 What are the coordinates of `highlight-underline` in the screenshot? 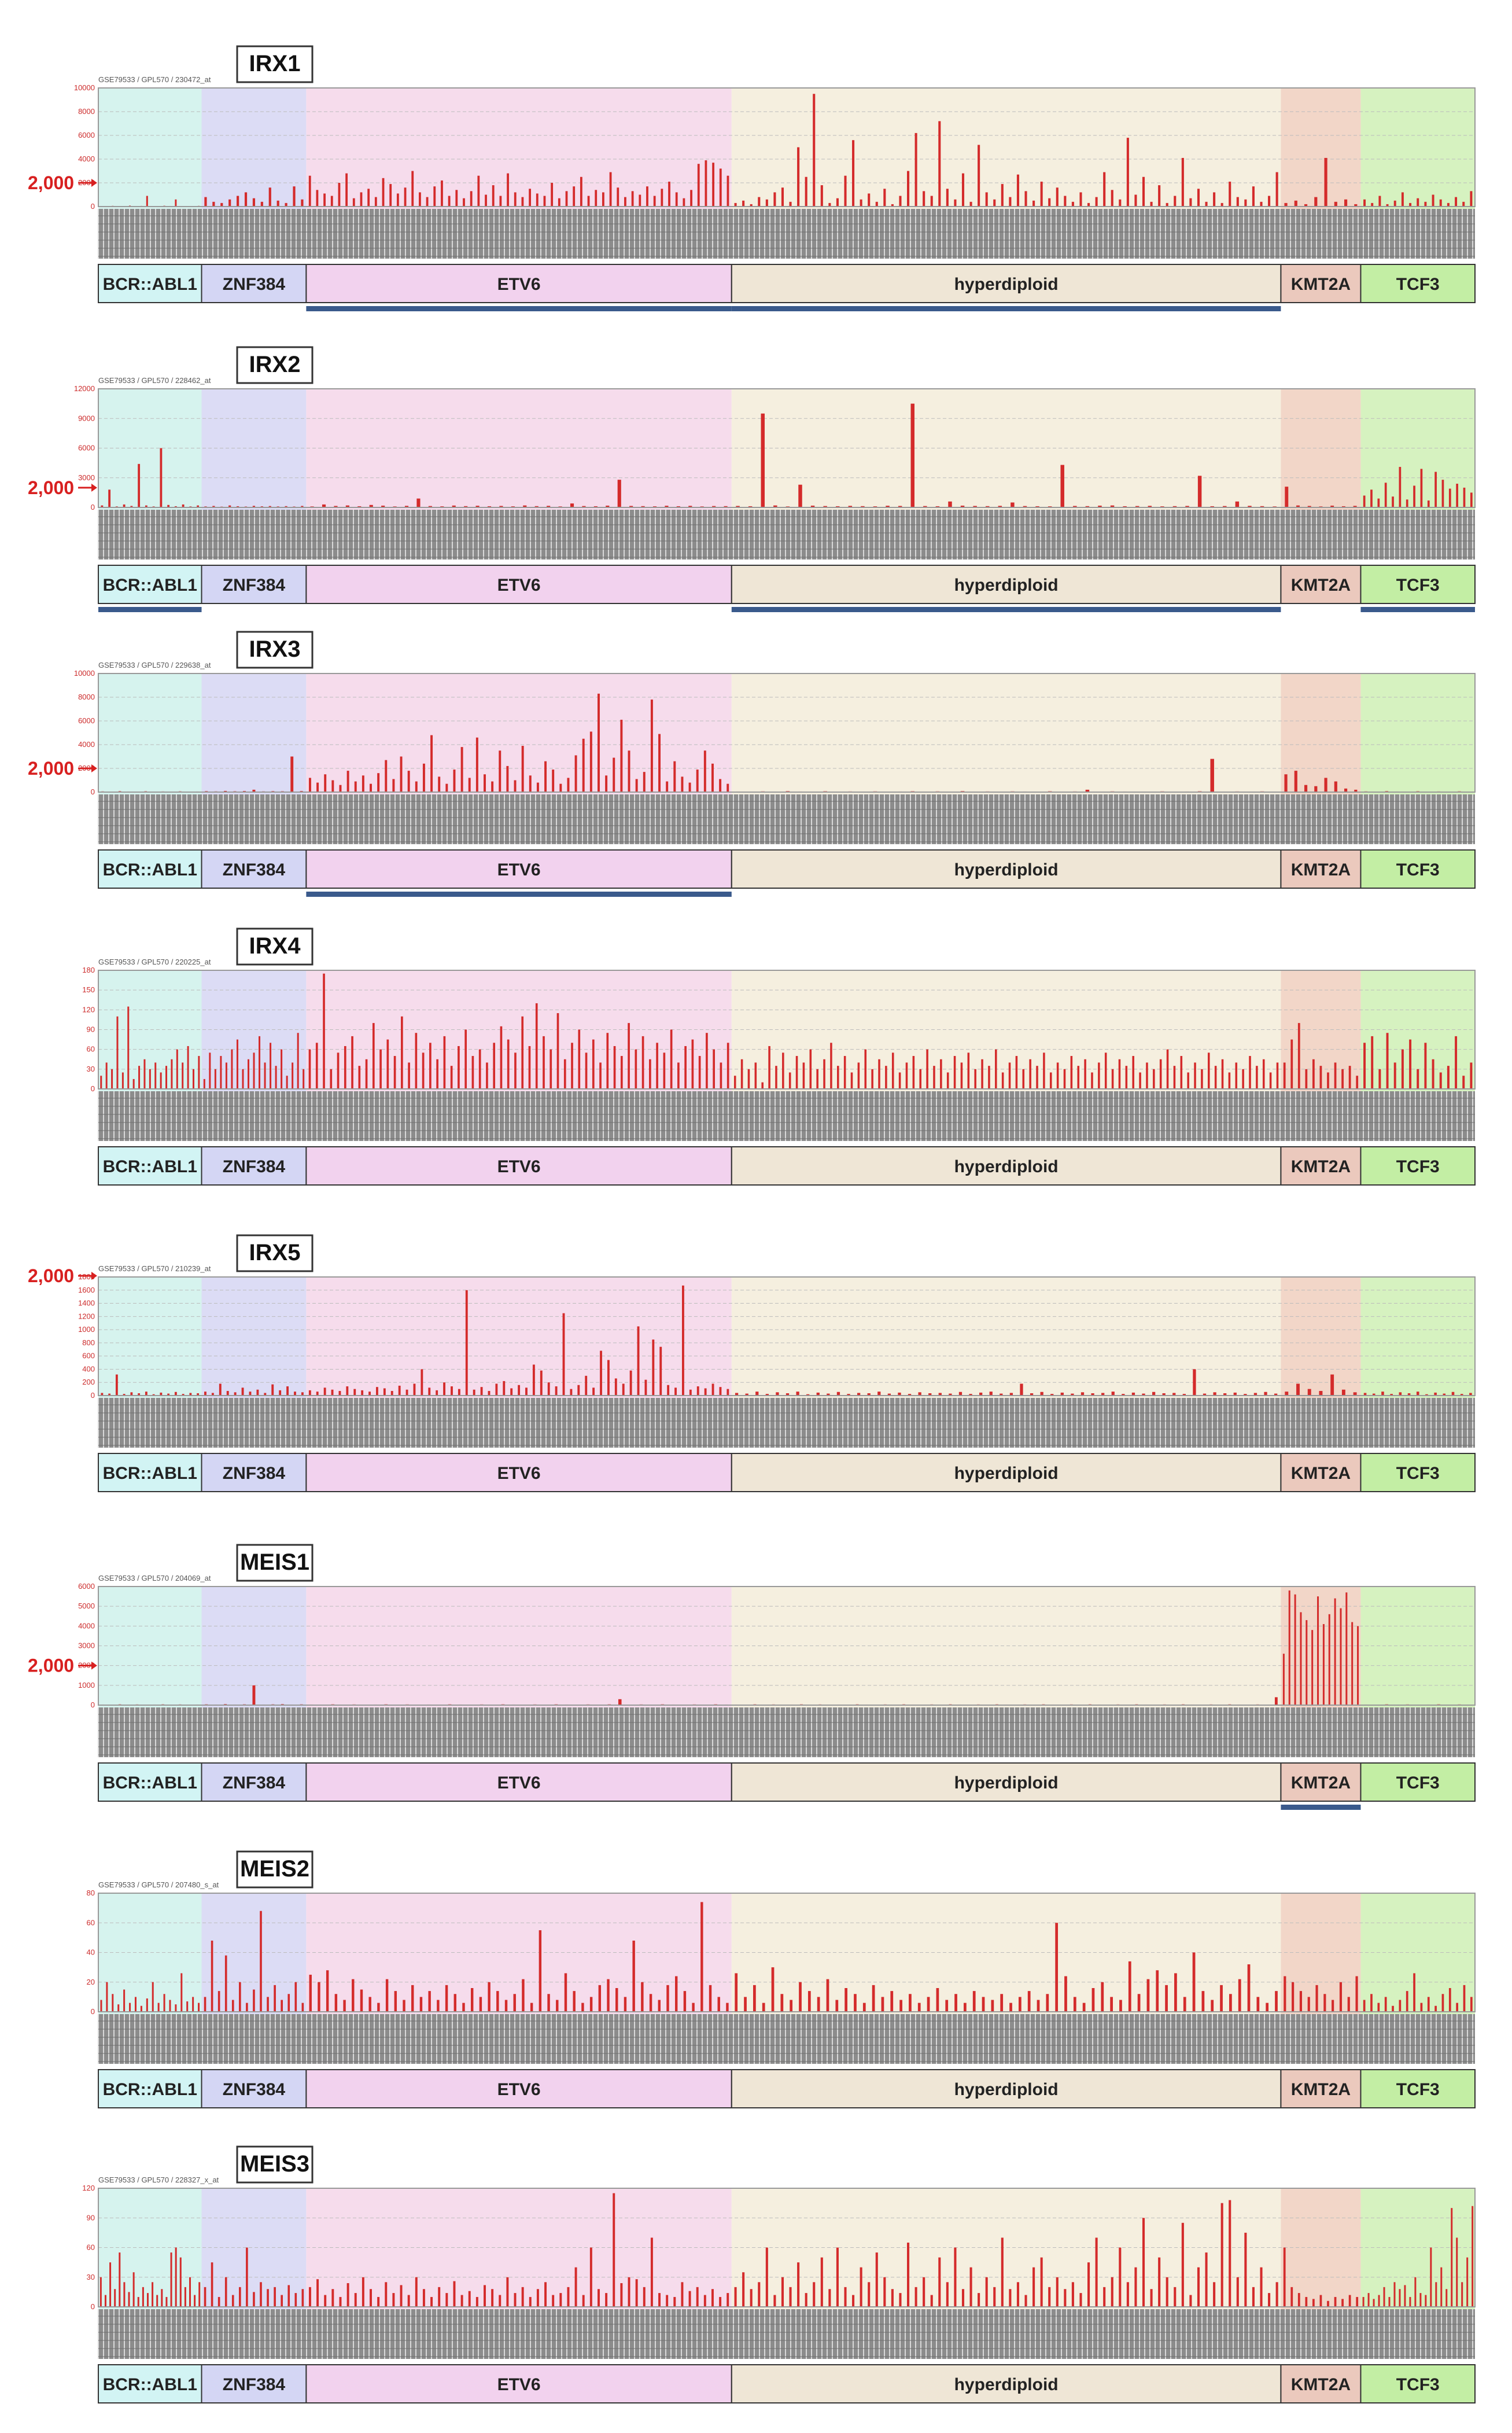 It's located at (519, 308).